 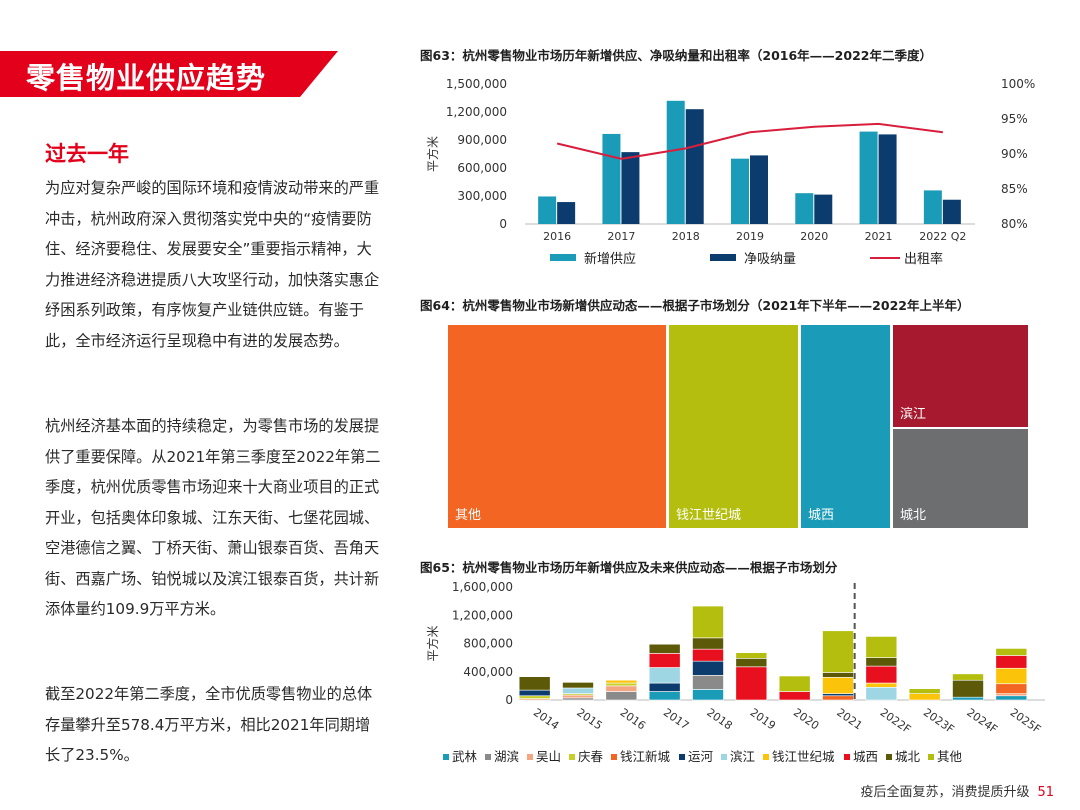 What do you see at coordinates (465, 756) in the screenshot?
I see `legend-label: 武林` at bounding box center [465, 756].